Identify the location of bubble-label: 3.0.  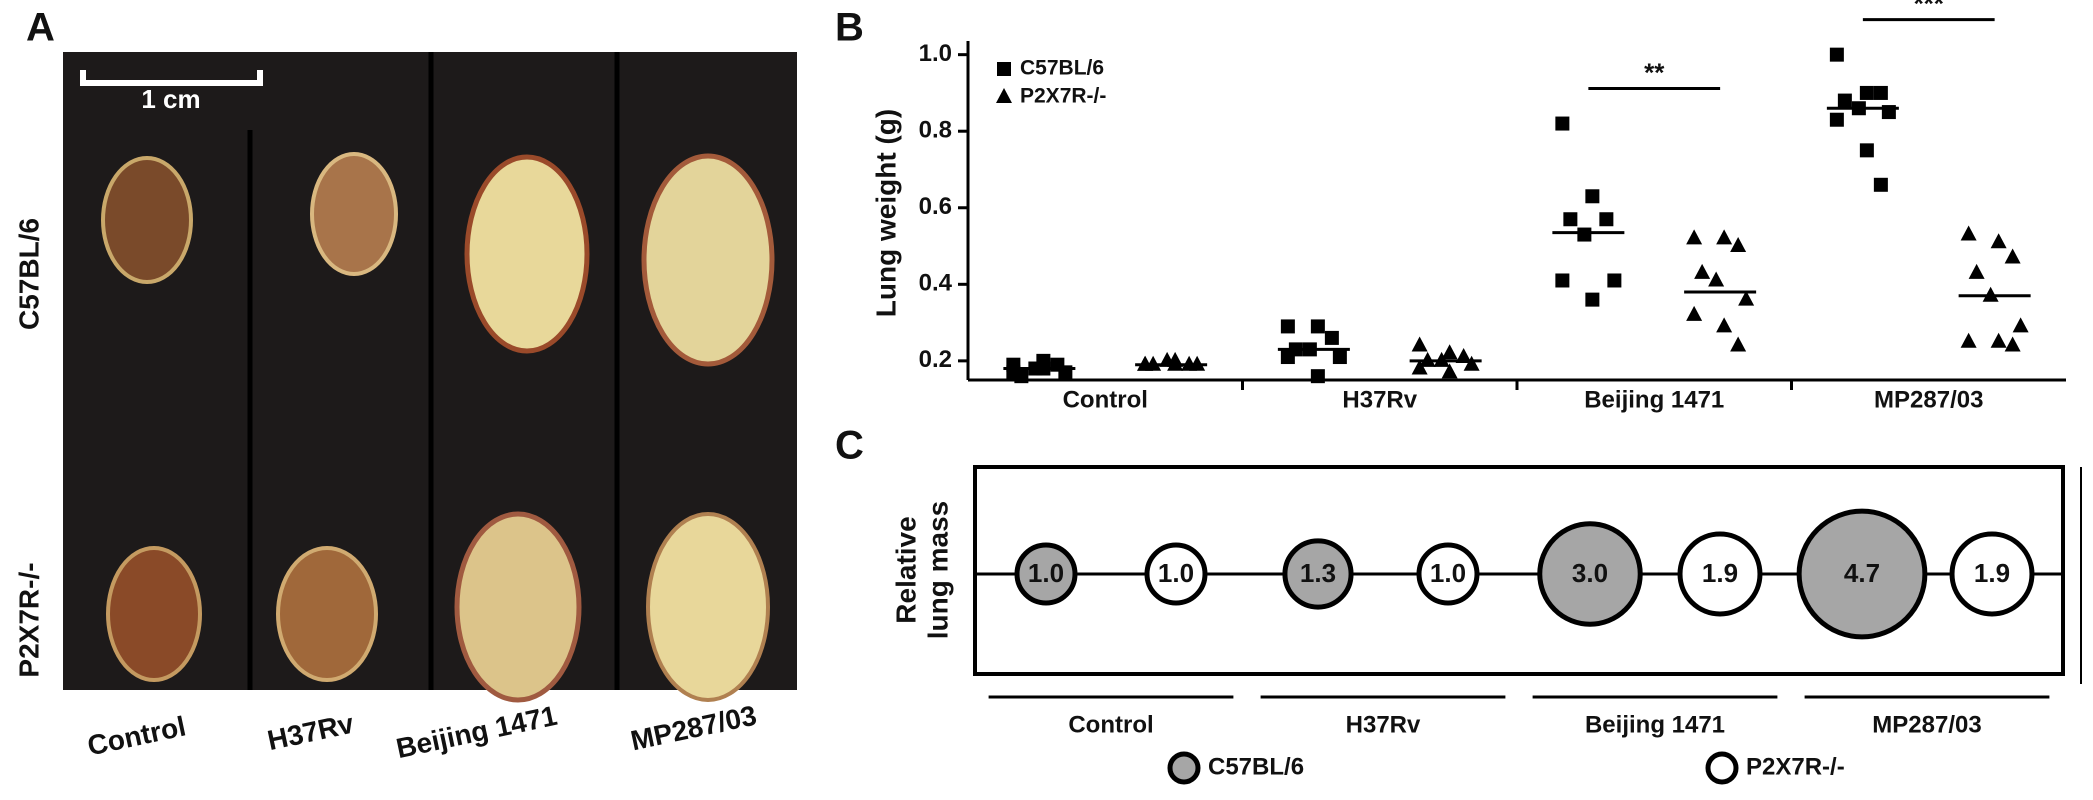
(1590, 573).